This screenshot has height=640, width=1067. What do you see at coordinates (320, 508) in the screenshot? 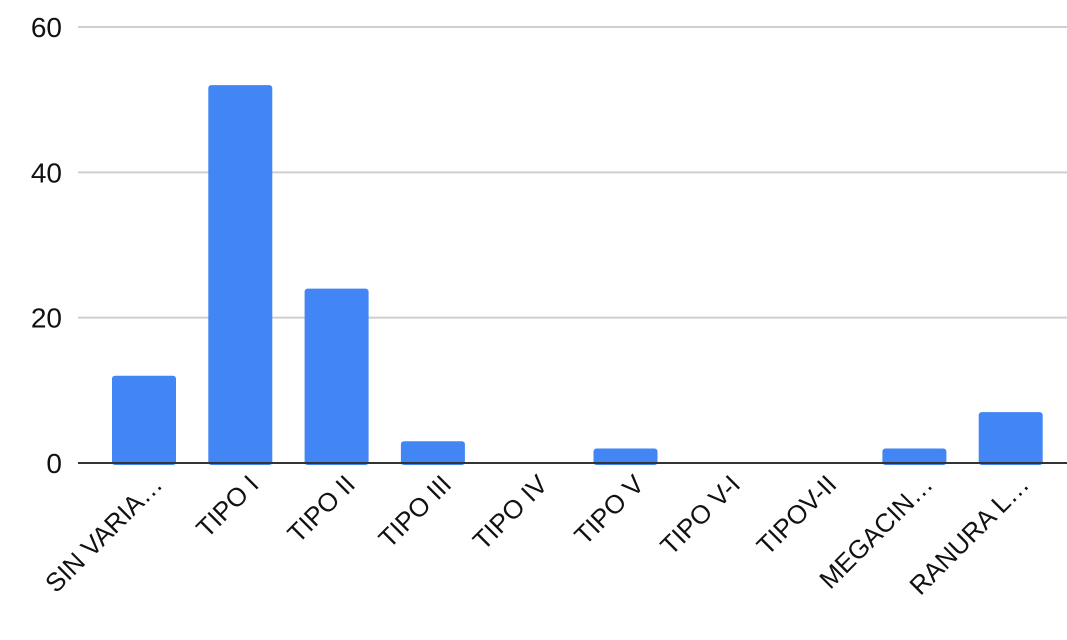
I see `x-tick-label: TIPO II` at bounding box center [320, 508].